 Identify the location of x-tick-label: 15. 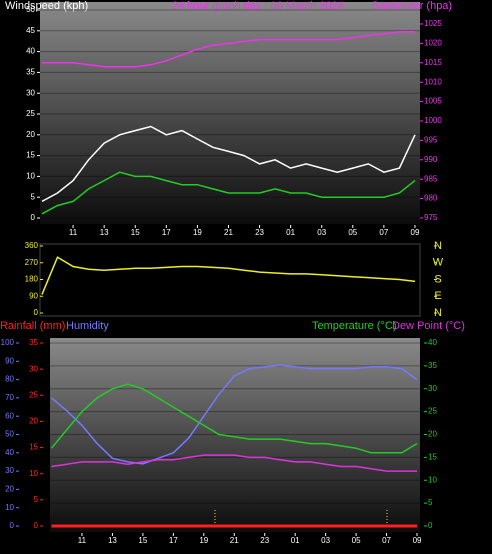
(142, 540).